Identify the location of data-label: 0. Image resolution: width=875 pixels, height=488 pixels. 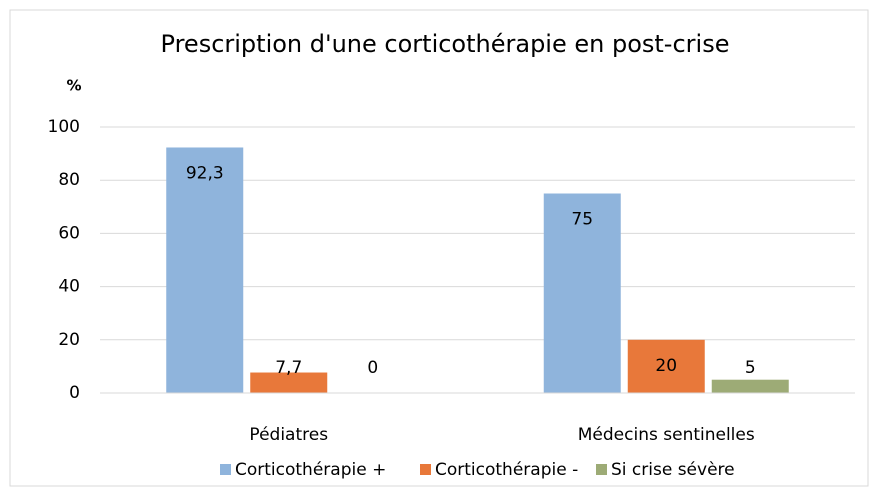
(372, 368).